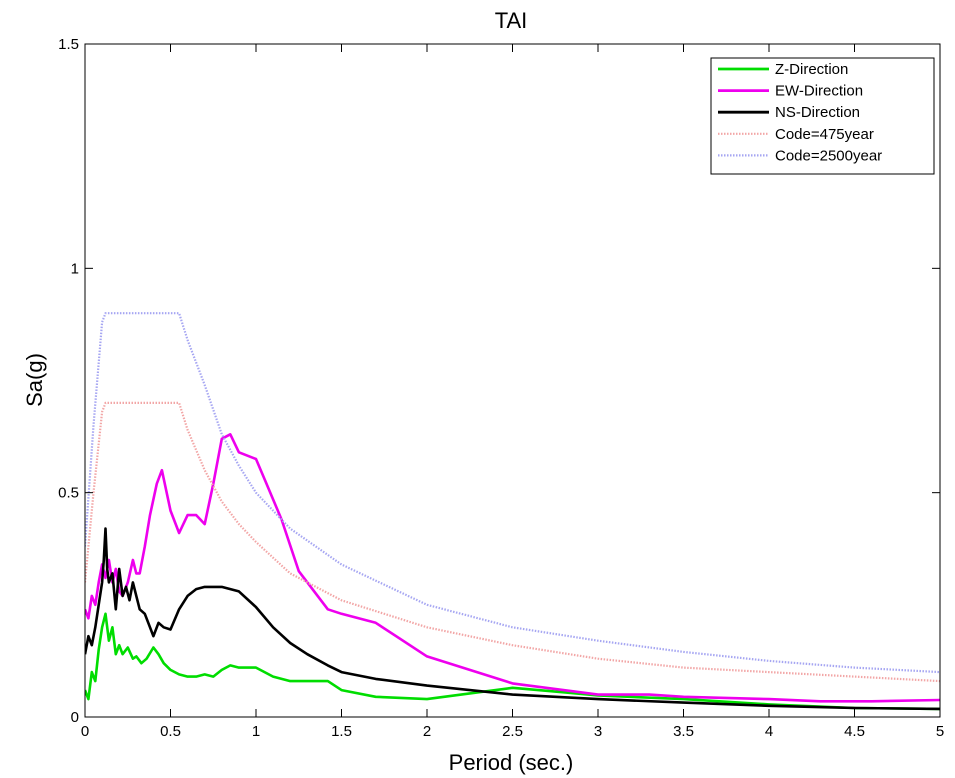 The width and height of the screenshot is (955, 778). What do you see at coordinates (511, 20) in the screenshot?
I see `chart-title: TAI` at bounding box center [511, 20].